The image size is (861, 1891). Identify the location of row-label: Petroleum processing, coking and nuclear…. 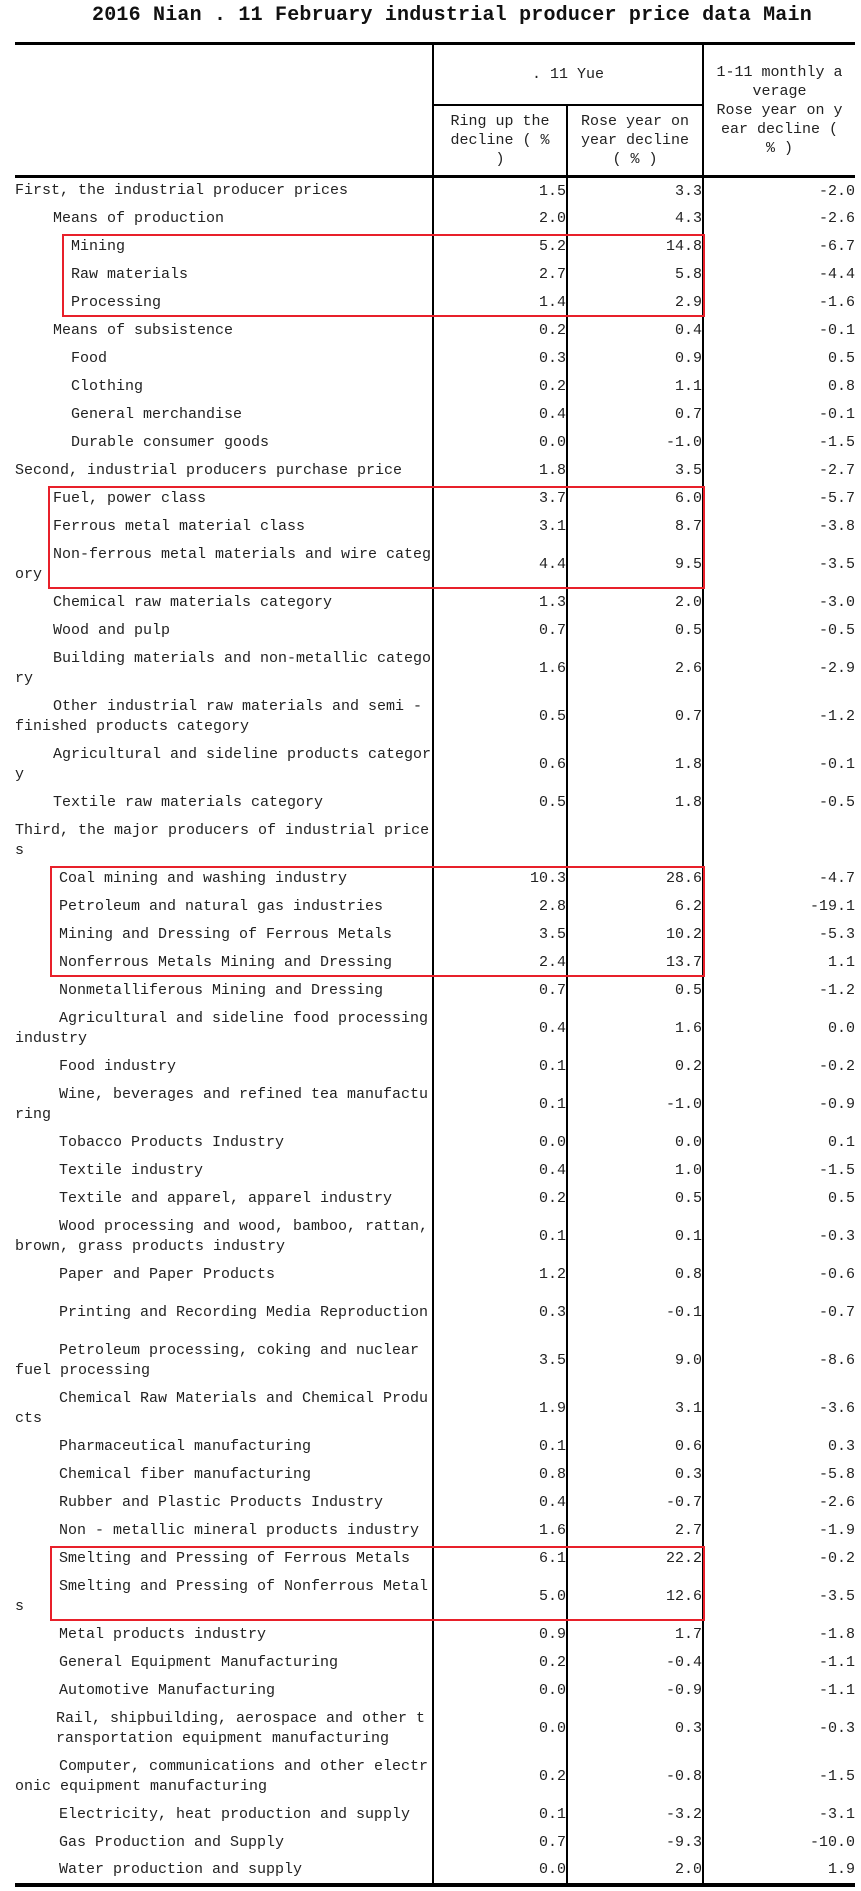
(217, 1360).